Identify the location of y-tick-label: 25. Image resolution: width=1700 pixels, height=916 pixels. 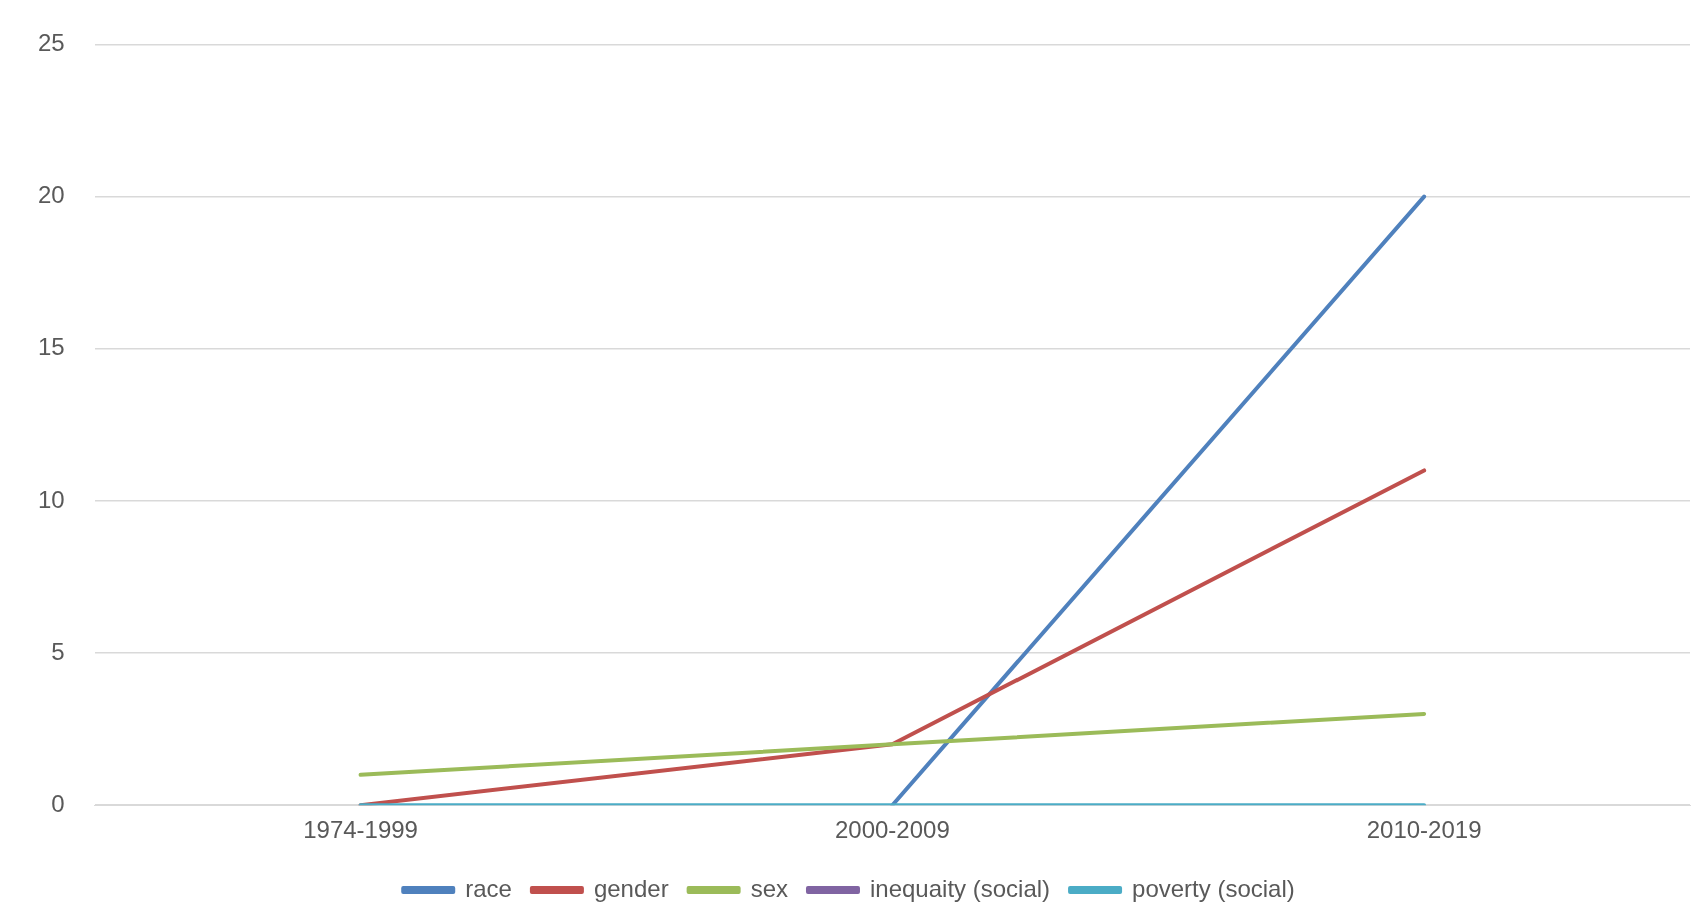
(51, 43).